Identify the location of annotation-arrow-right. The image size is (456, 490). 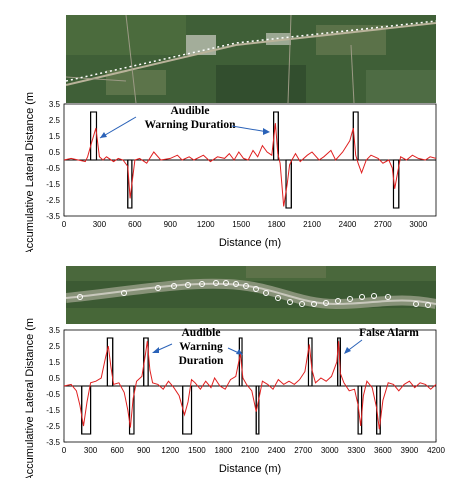
(250, 129).